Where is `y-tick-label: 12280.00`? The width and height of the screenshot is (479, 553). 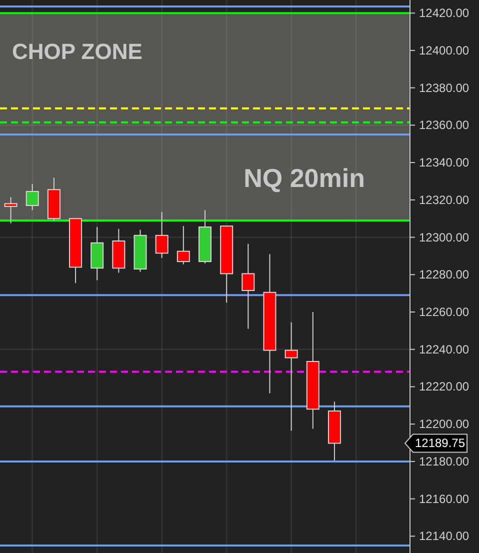
y-tick-label: 12280.00 is located at coordinates (444, 275).